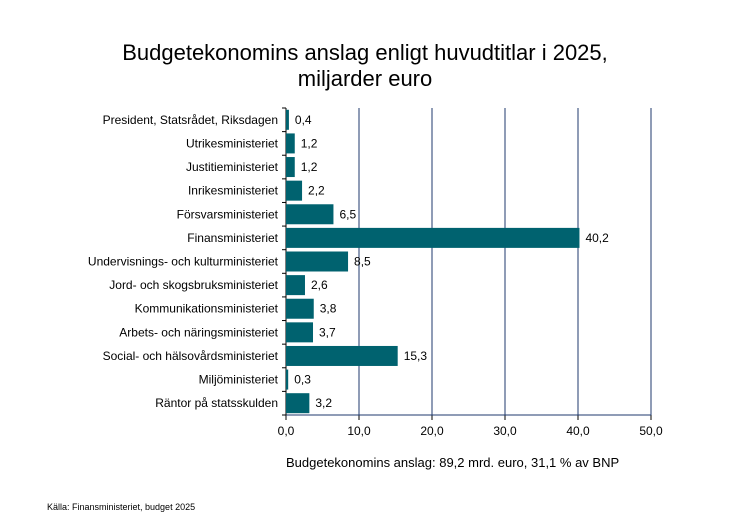  I want to click on value-label: 8,5, so click(362, 262).